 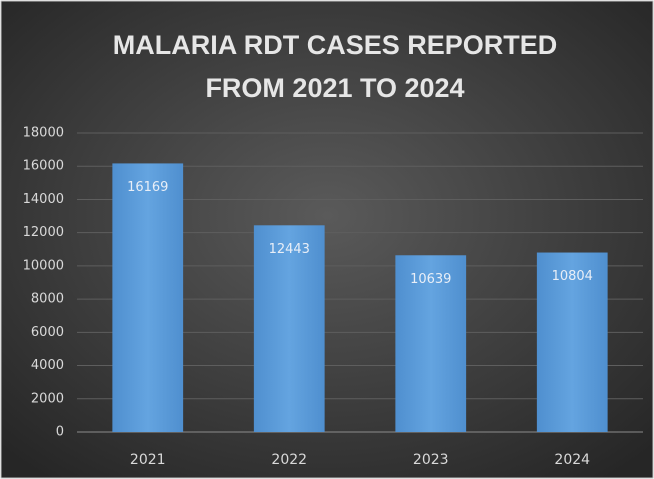 I want to click on chart-title: FROM 2021 TO 2024, so click(x=334, y=88).